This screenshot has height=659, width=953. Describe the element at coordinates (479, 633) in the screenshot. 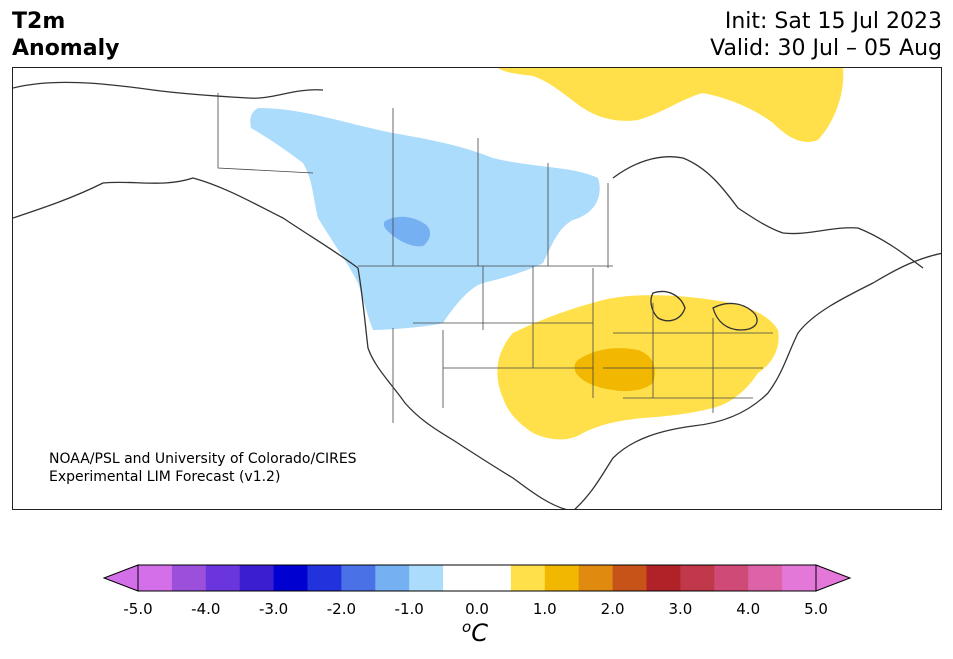

I see `unit-base: C` at that location.